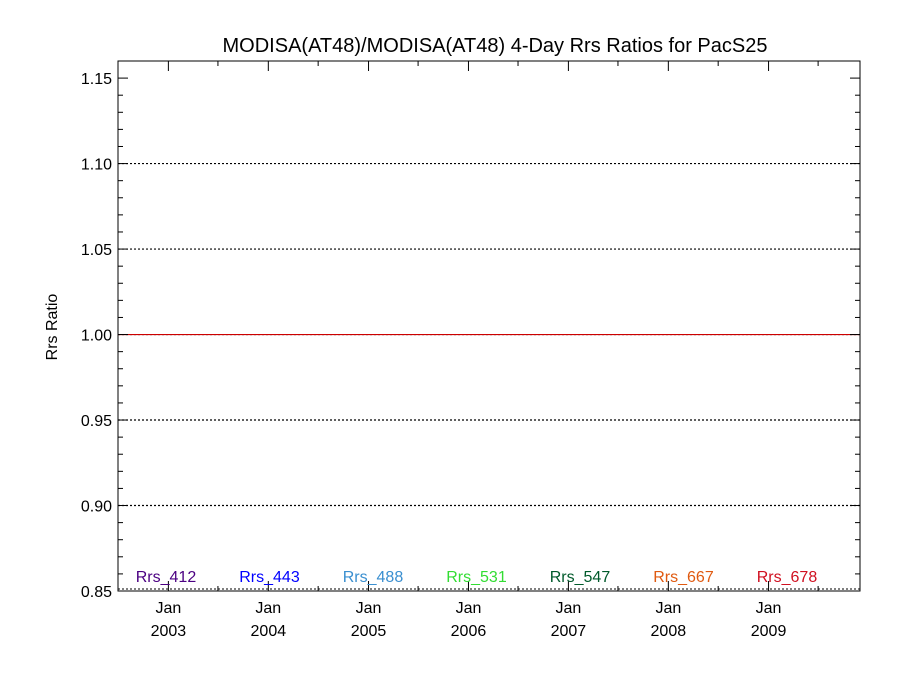  Describe the element at coordinates (580, 577) in the screenshot. I see `legend-entry-rrs-547: Rrs_547` at that location.